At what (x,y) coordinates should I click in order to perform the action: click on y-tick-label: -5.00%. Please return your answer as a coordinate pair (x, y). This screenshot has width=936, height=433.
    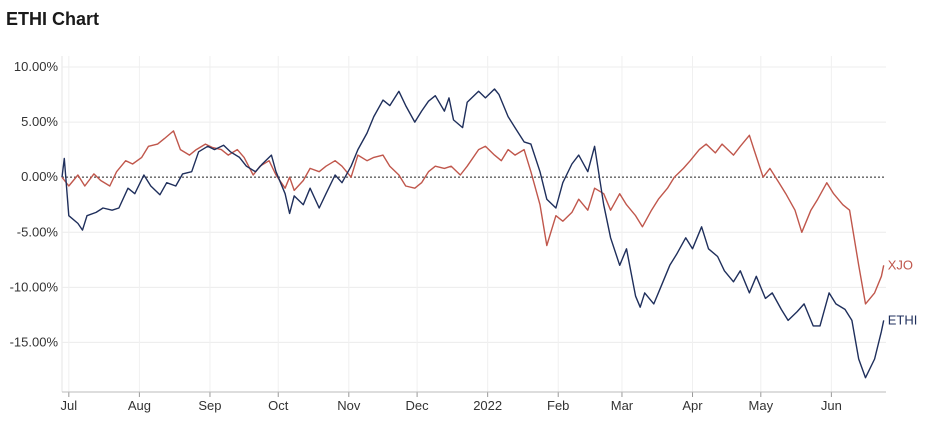
    Looking at the image, I should click on (38, 231).